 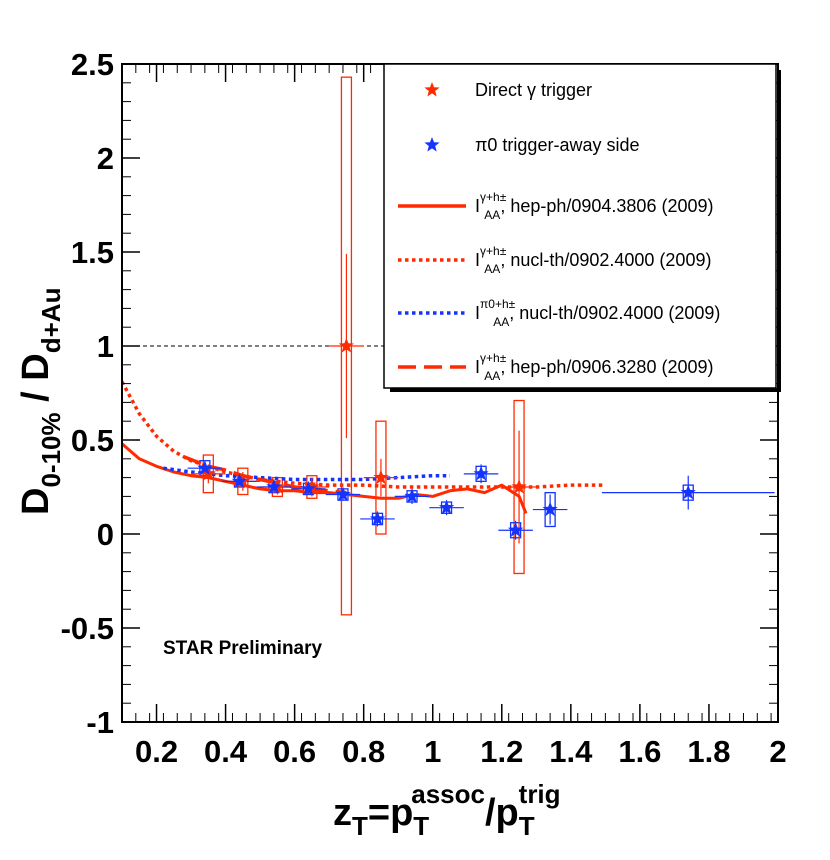 I want to click on y-tick-label: 0, so click(x=105, y=534).